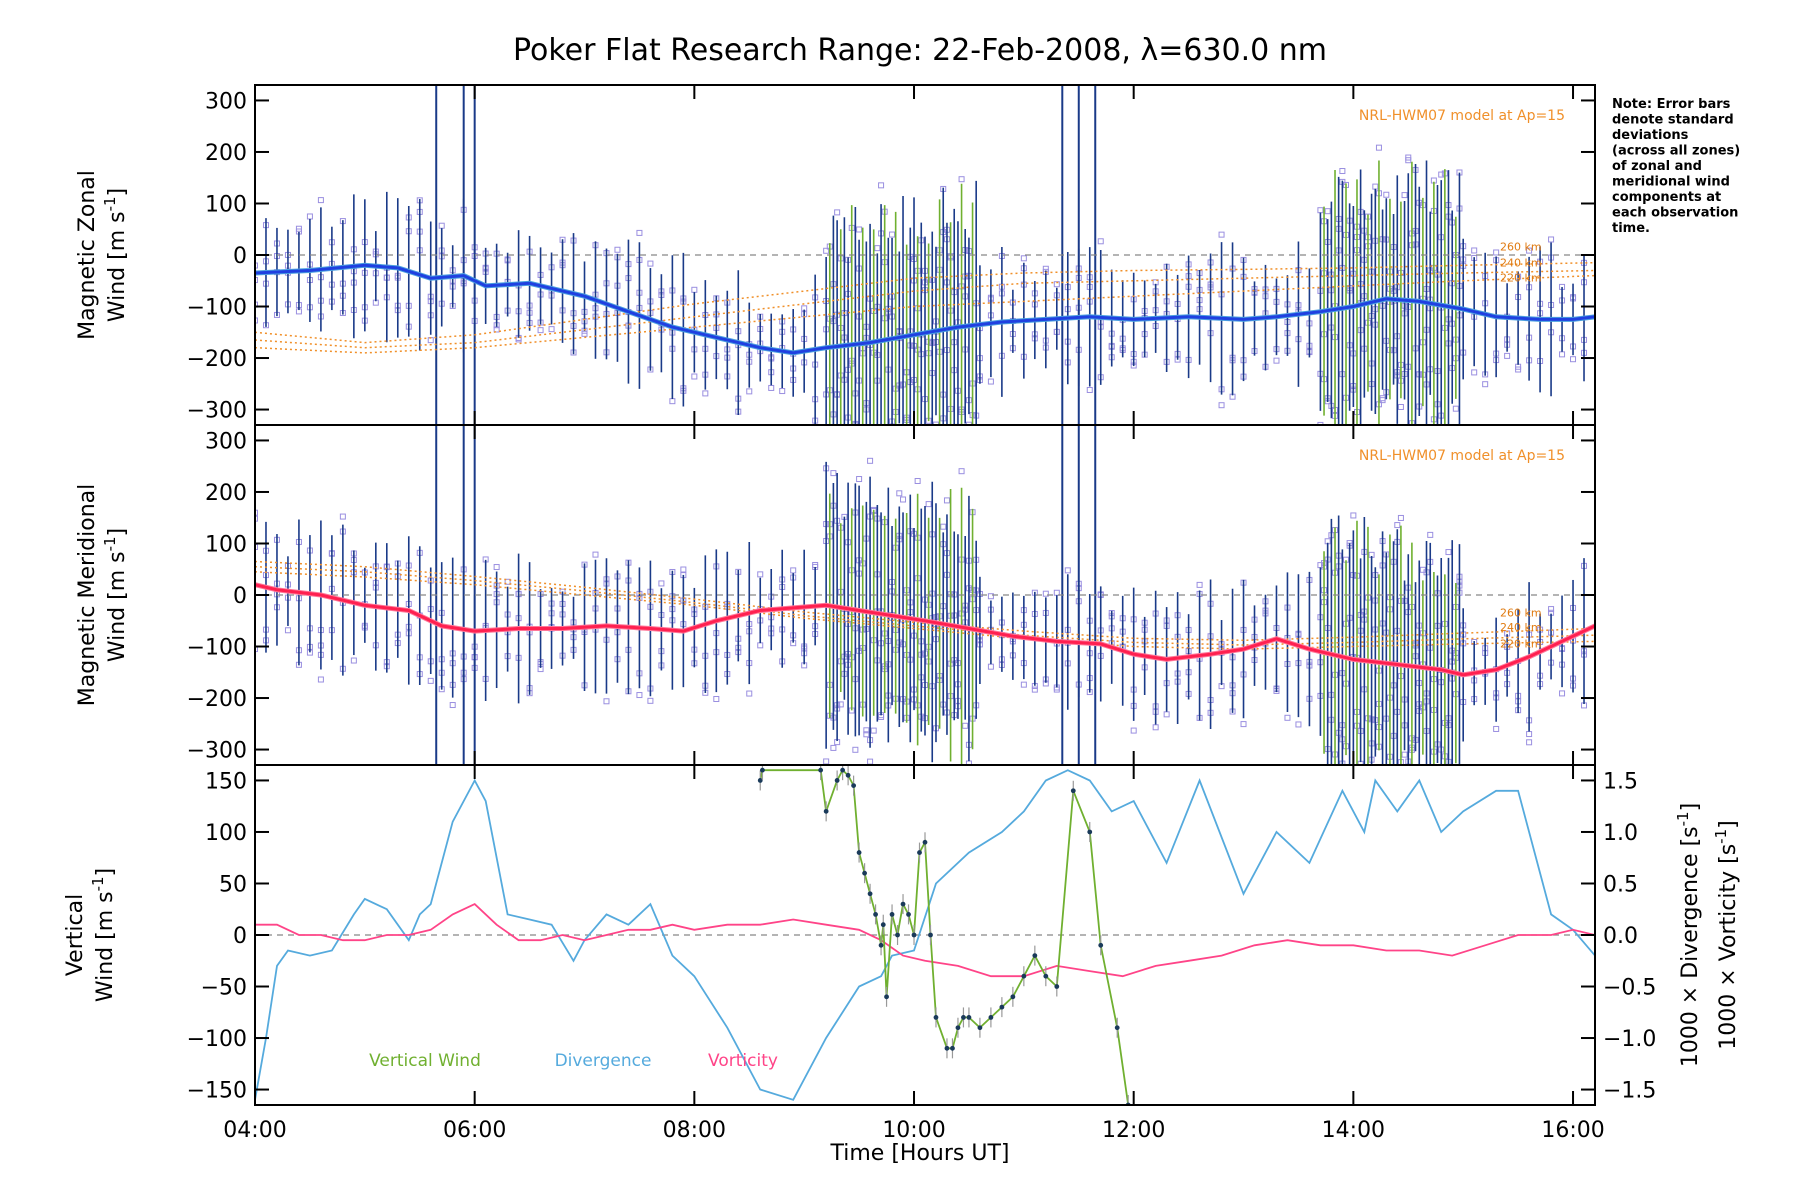  What do you see at coordinates (115, 595) in the screenshot?
I see `meridional-ylabel-line2: Wind [m s-1]` at bounding box center [115, 595].